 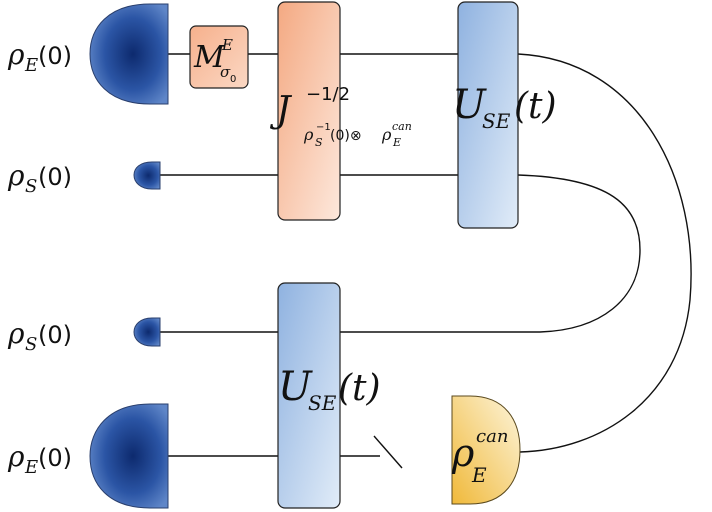 I want to click on measurement-box, so click(x=219, y=57).